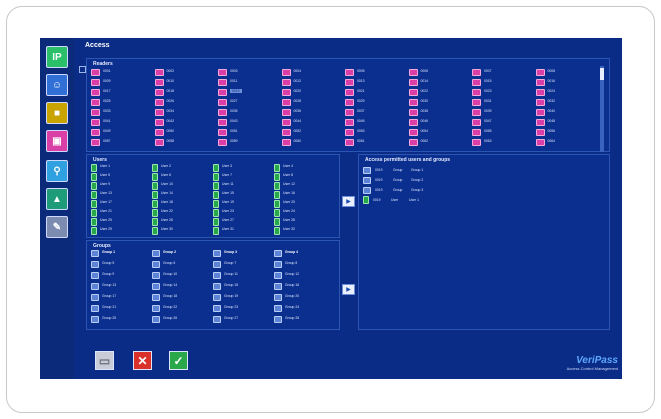 This screenshot has width=661, height=419. I want to click on reader-item: 0042, so click(186, 124).